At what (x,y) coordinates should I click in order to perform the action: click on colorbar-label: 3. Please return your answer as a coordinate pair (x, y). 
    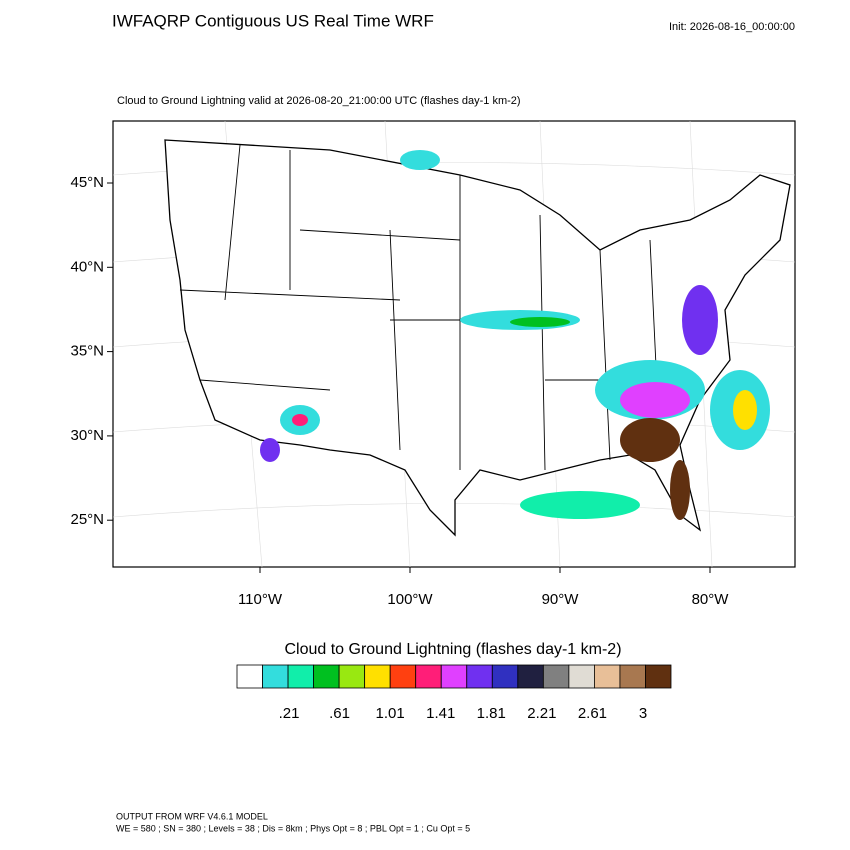
    Looking at the image, I should click on (643, 713).